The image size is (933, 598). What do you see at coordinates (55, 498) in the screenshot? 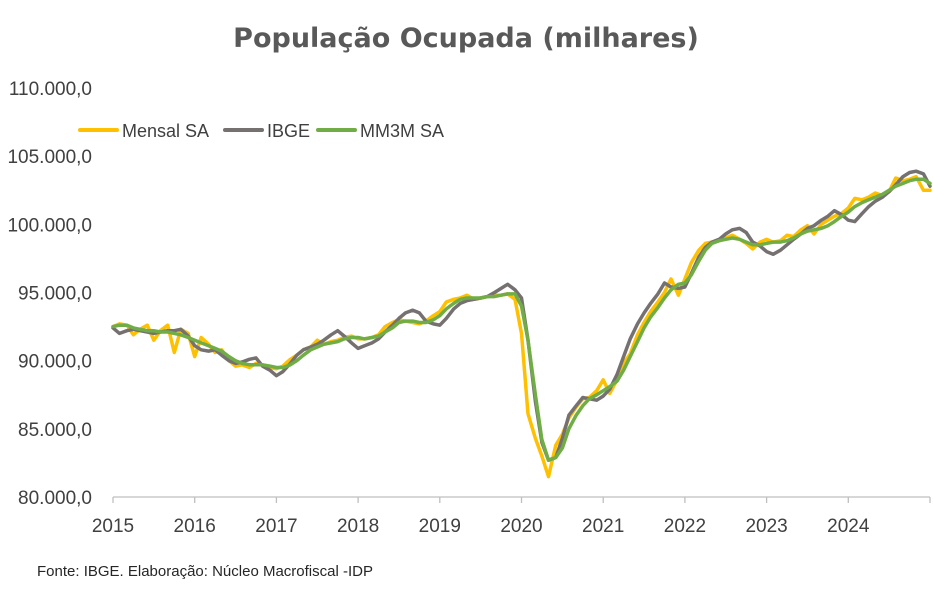
I see `y-tick-label: 80.000,0` at bounding box center [55, 498].